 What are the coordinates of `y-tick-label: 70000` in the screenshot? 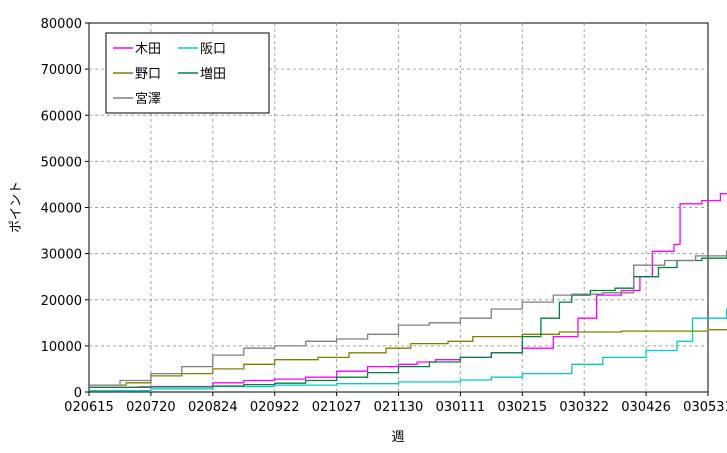 It's located at (61, 70).